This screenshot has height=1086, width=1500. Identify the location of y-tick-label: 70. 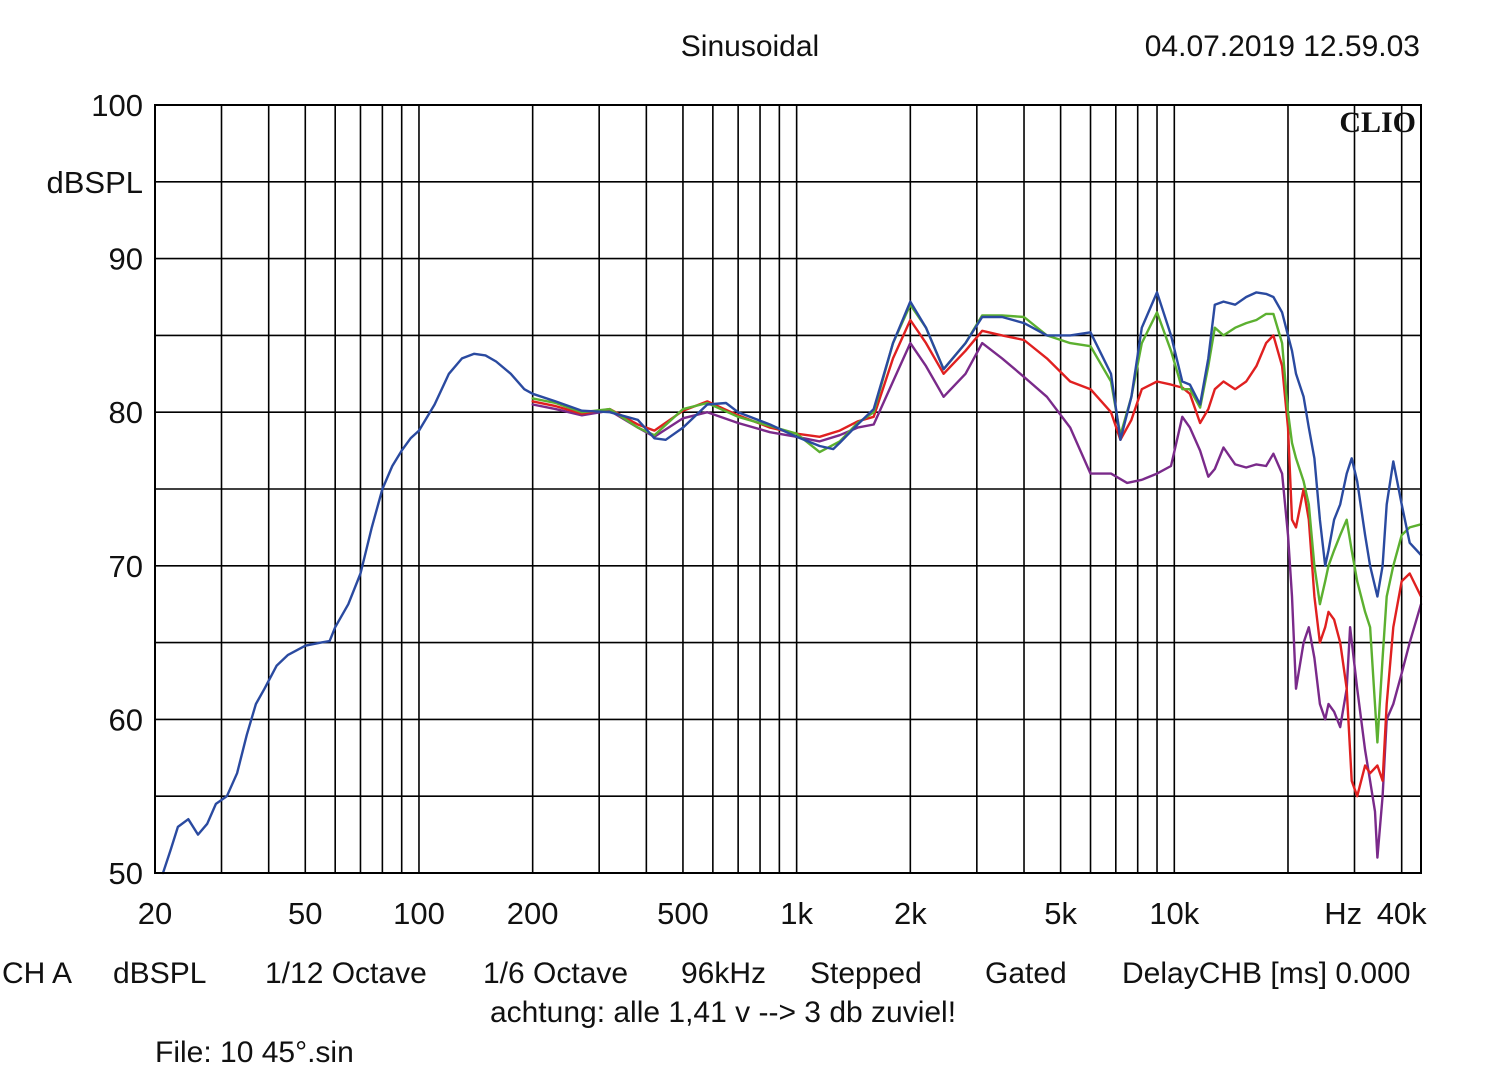
(126, 566).